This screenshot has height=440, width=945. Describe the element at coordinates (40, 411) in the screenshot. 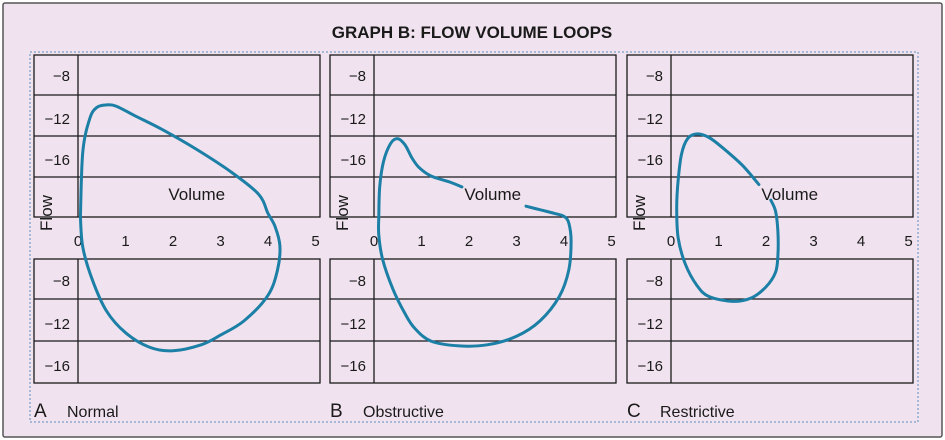

I see `panel-letter: A` at that location.